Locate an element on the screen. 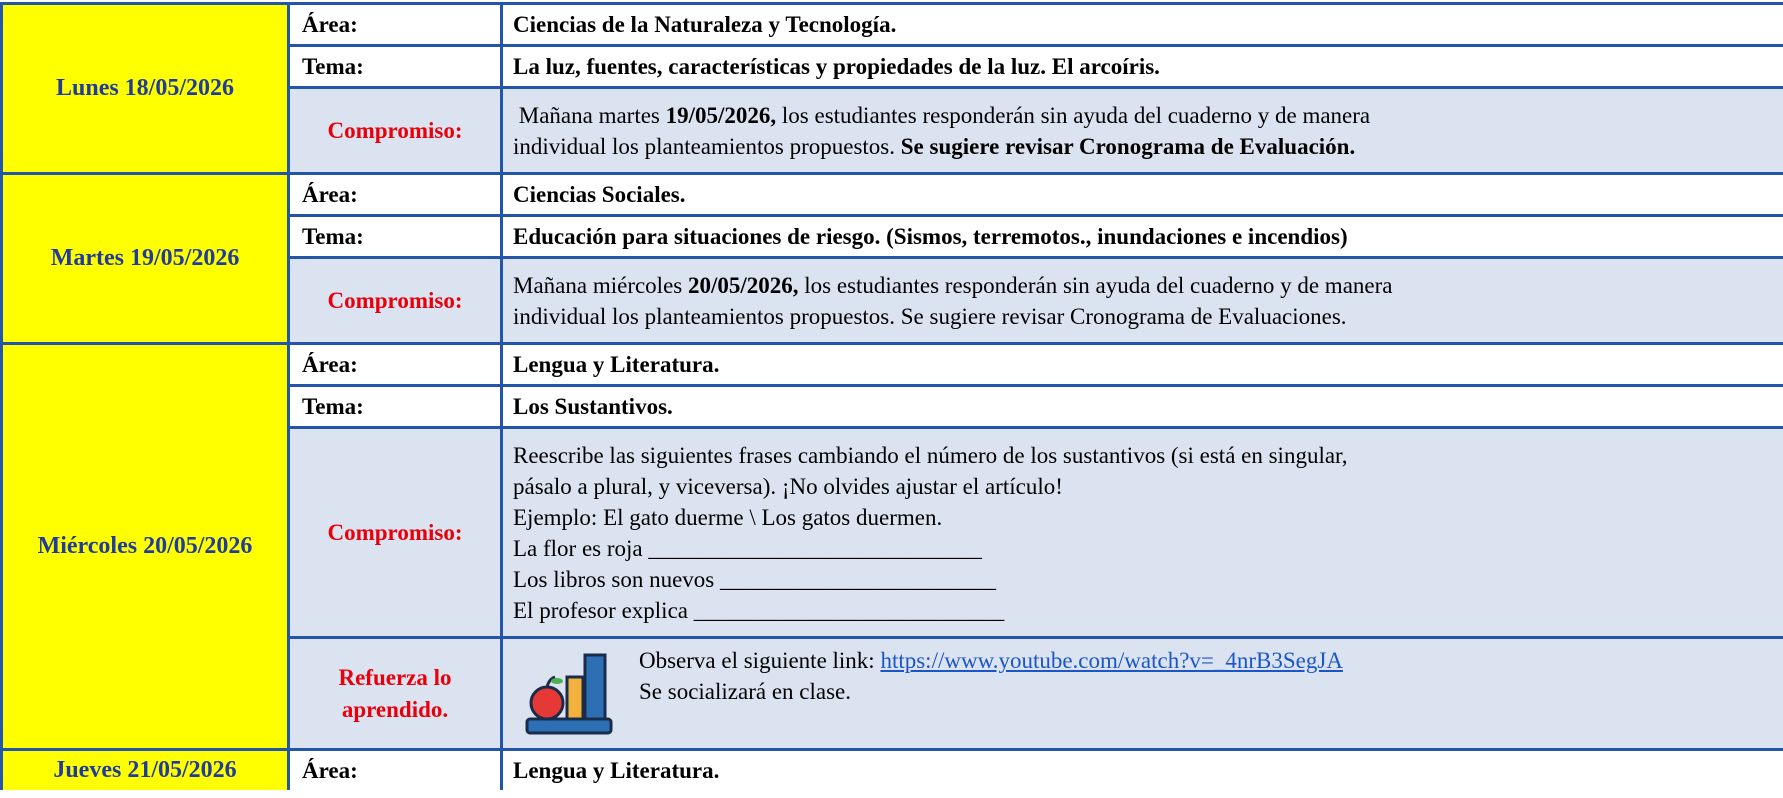 This screenshot has height=798, width=1783. text-line: Ciencias de la Naturaleza y Tecnología. is located at coordinates (1143, 24).